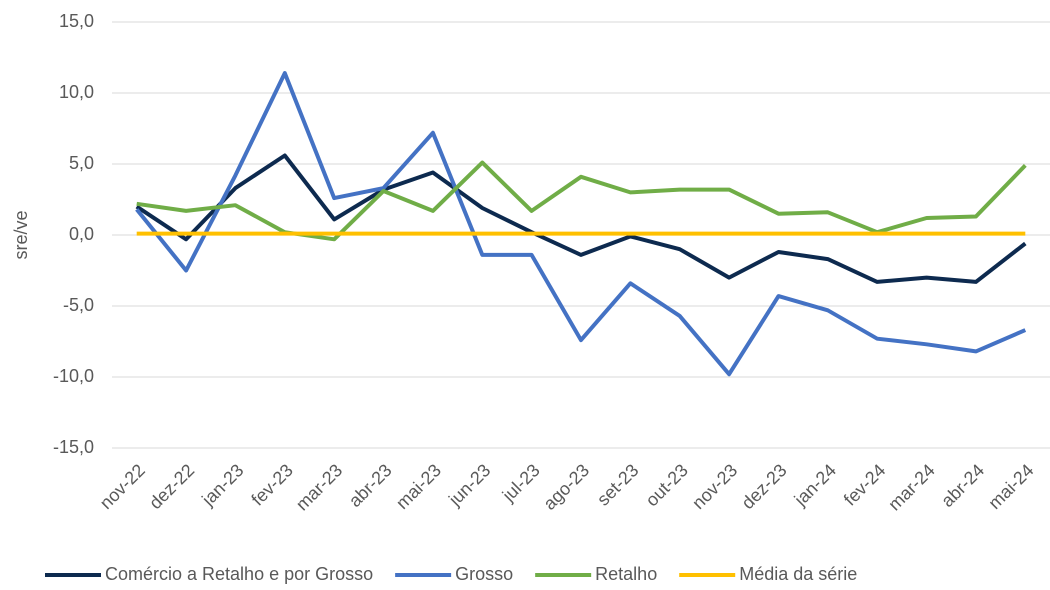  What do you see at coordinates (815, 485) in the screenshot?
I see `x-tick-label: jan-24` at bounding box center [815, 485].